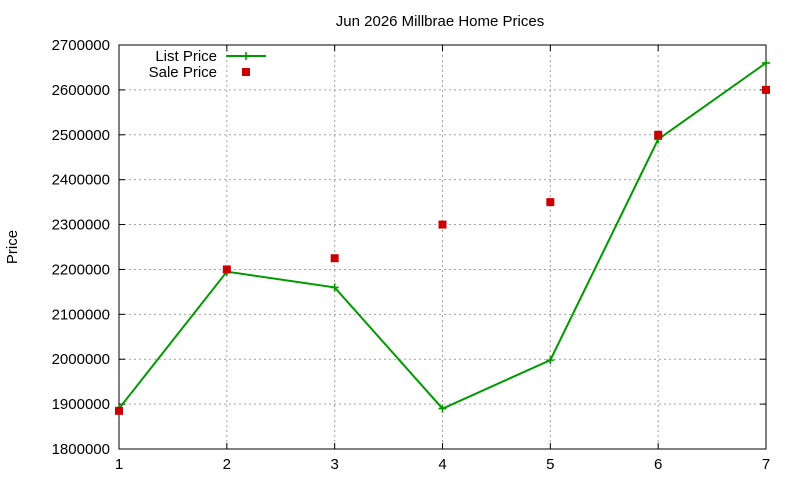 This screenshot has width=800, height=480. What do you see at coordinates (766, 464) in the screenshot?
I see `x-tick-label: 7` at bounding box center [766, 464].